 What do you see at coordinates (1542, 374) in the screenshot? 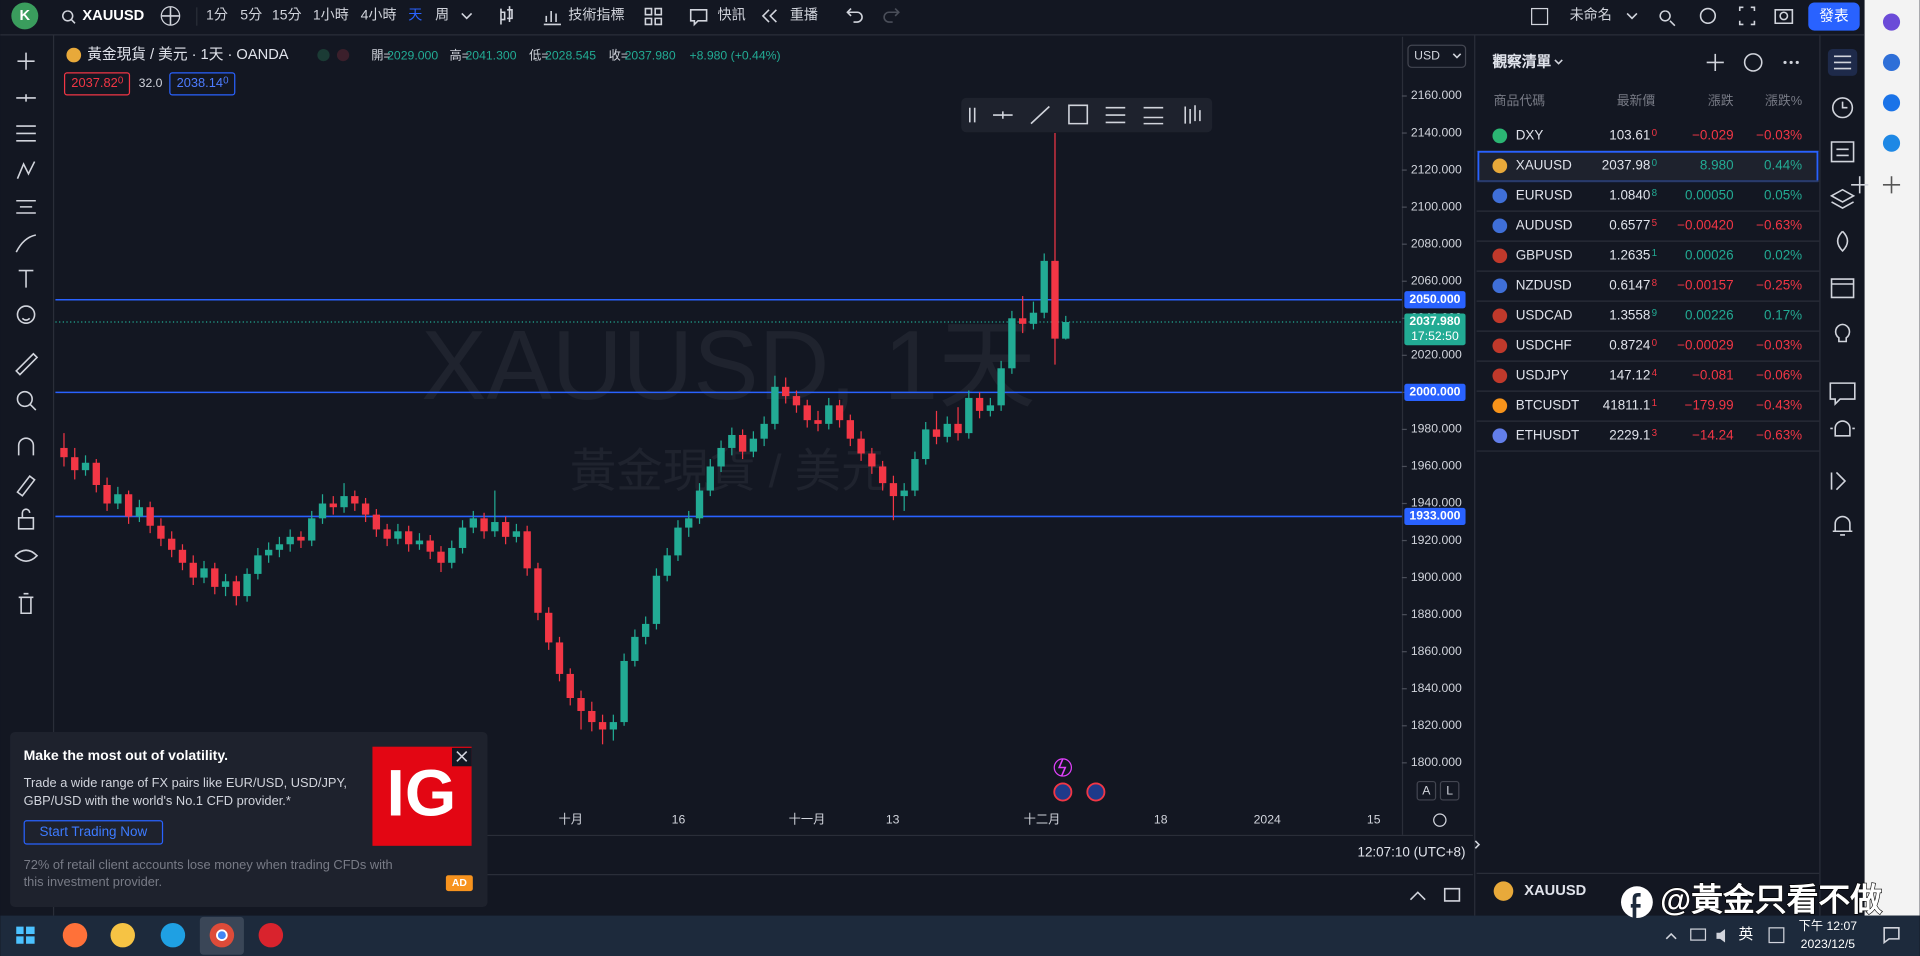
I see `row-symbol: USDJPY` at bounding box center [1542, 374].